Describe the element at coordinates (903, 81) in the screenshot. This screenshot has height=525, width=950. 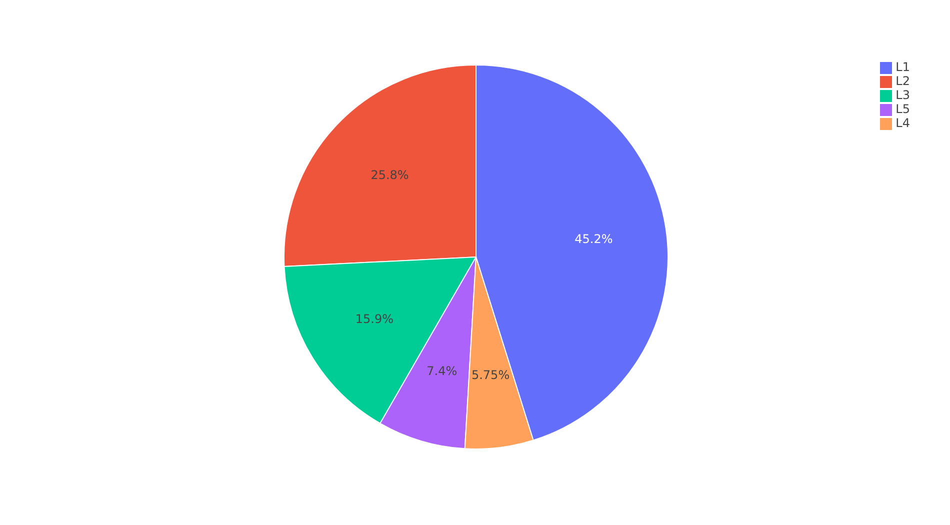
I see `legend-label: L2` at that location.